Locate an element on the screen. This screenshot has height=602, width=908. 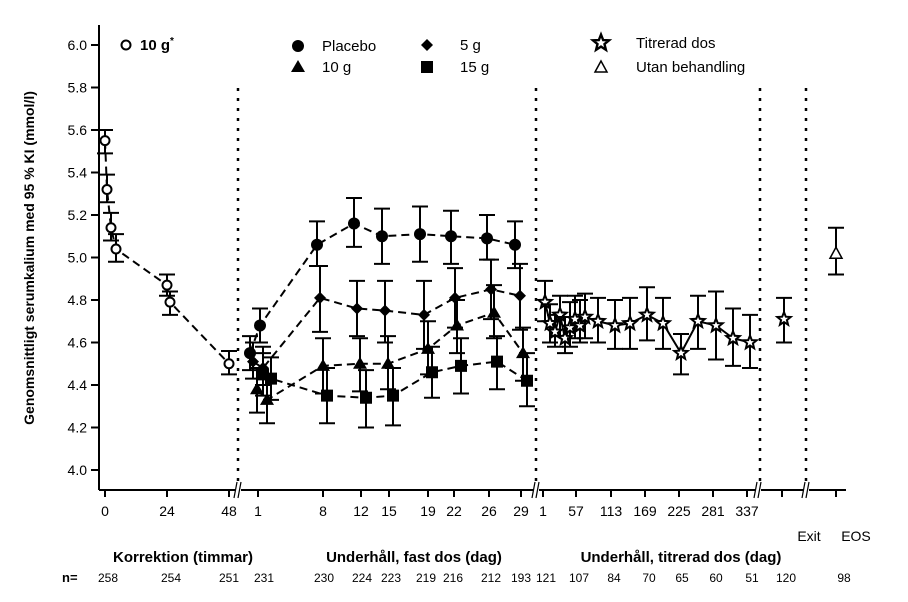
x-tick-label: 29 is located at coordinates (521, 511).